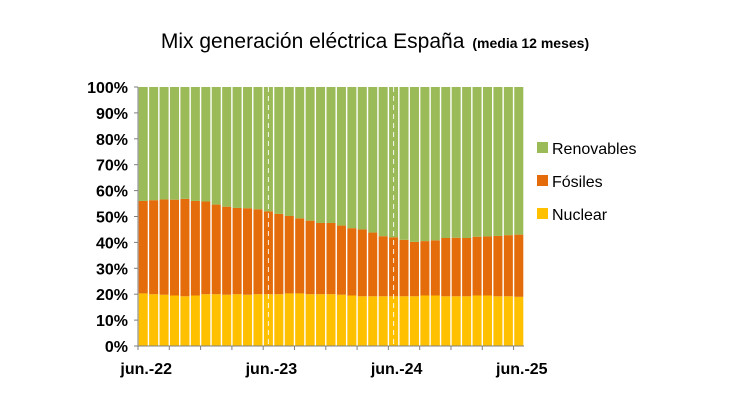  What do you see at coordinates (112, 321) in the screenshot?
I see `y-tick-label: 10%` at bounding box center [112, 321].